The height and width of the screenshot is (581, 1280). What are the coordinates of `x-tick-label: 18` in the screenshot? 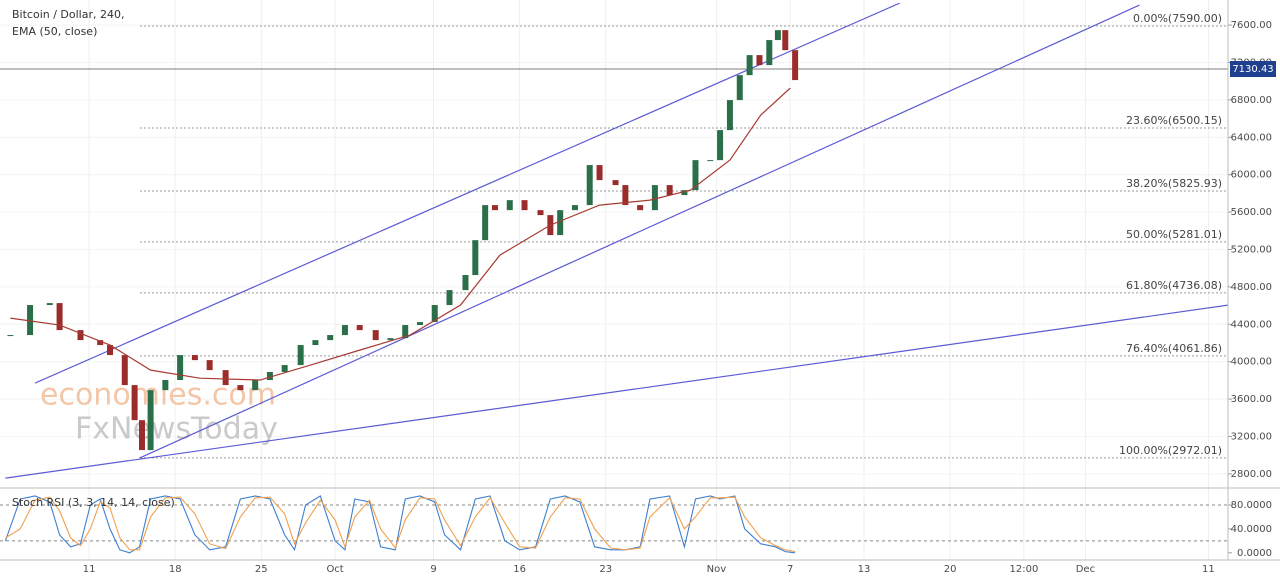 It's located at (175, 569).